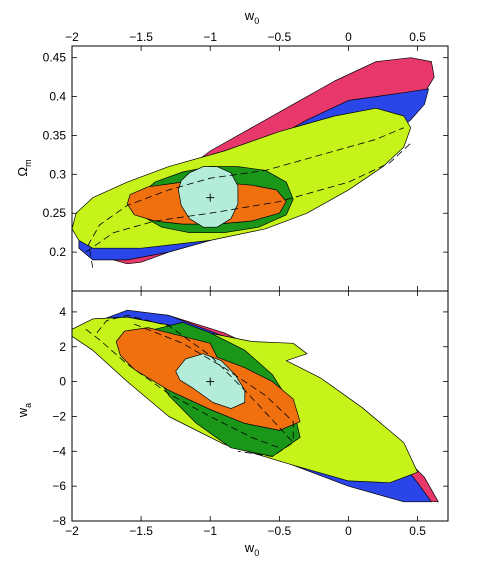 The height and width of the screenshot is (565, 491). What do you see at coordinates (348, 531) in the screenshot?
I see `x-tick-label-bottom: 0` at bounding box center [348, 531].